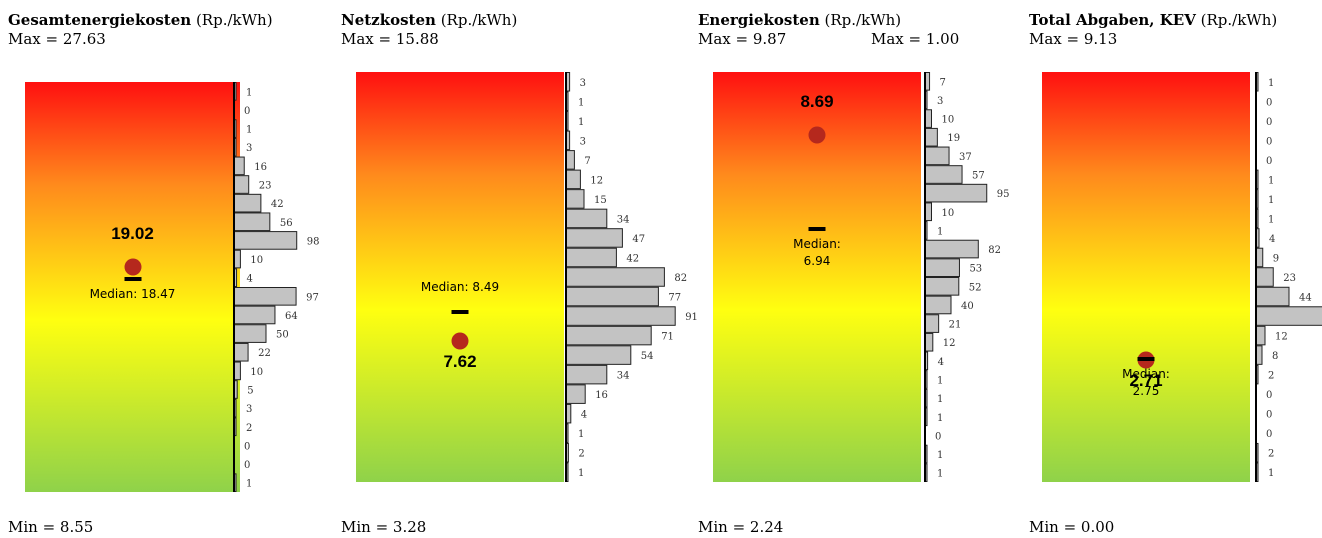  What do you see at coordinates (967, 306) in the screenshot?
I see `histogram-count-label: 40` at bounding box center [967, 306].